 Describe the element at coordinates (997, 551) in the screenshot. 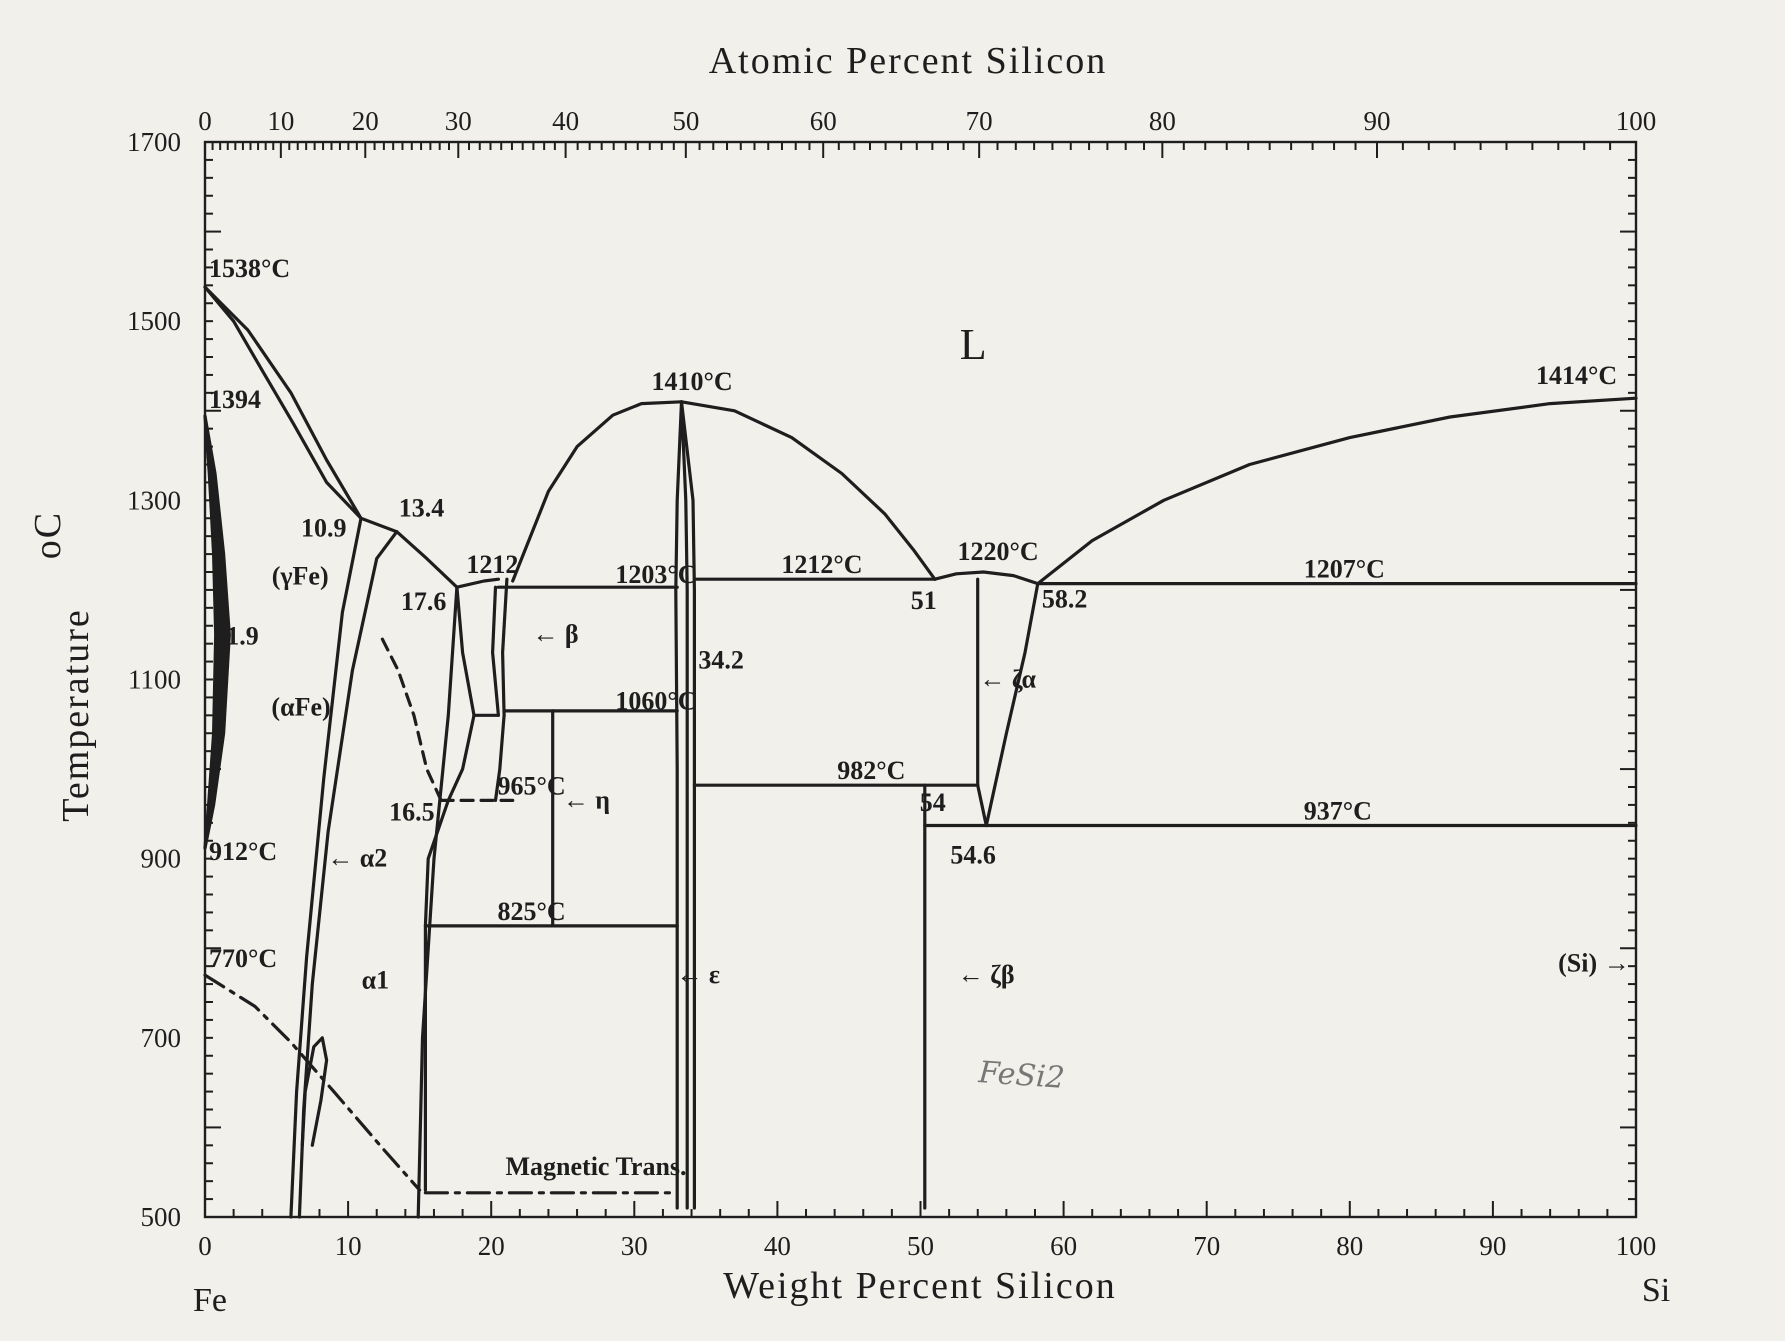

I see `annotation-label: 1220°C` at that location.